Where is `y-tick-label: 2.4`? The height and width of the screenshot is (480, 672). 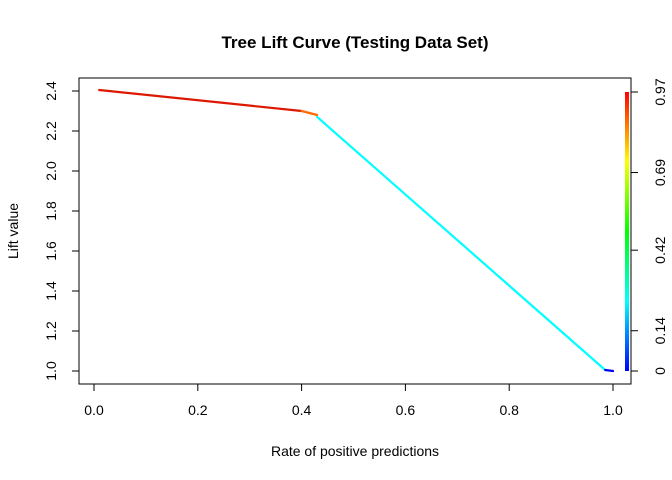 y-tick-label: 2.4 is located at coordinates (51, 91).